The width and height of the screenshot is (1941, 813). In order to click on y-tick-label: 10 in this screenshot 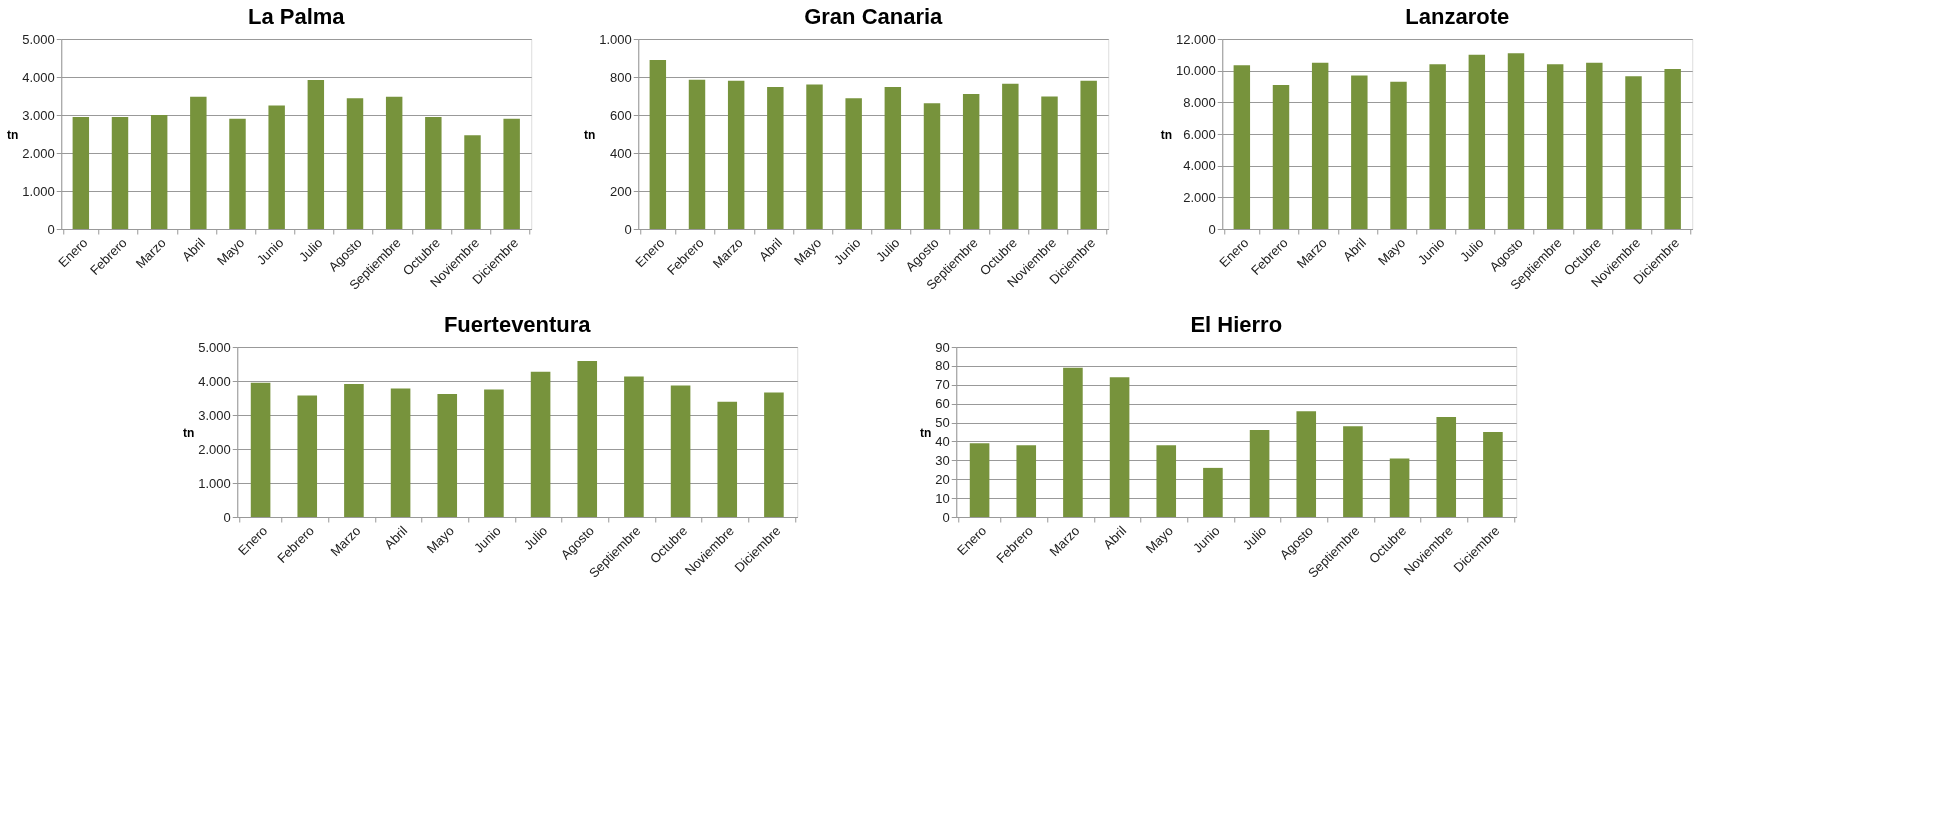, I will do `click(942, 498)`.